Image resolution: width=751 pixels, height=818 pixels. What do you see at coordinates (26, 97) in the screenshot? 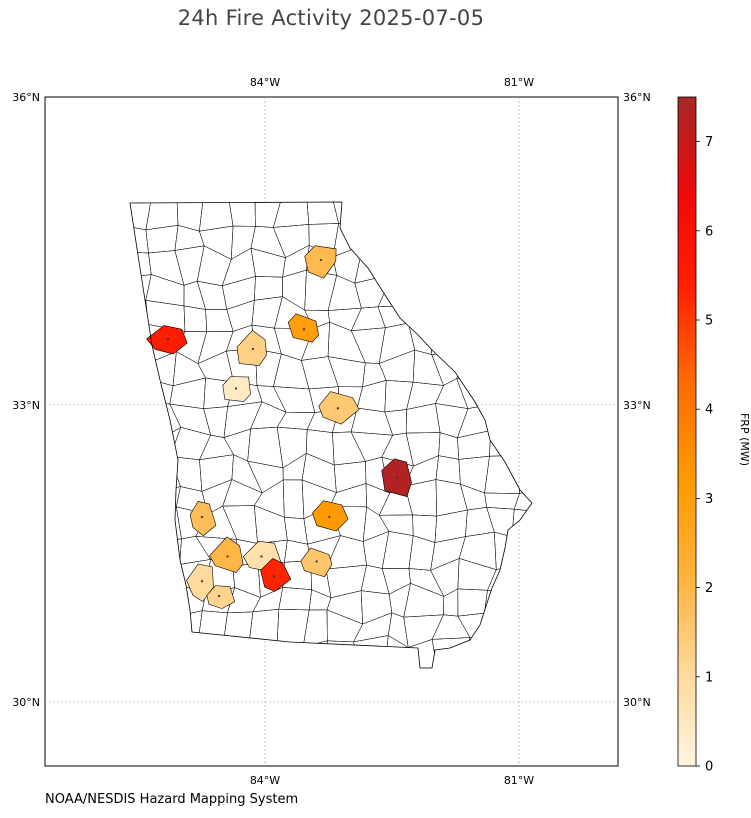
I see `lat-tick-left: 36°N` at bounding box center [26, 97].